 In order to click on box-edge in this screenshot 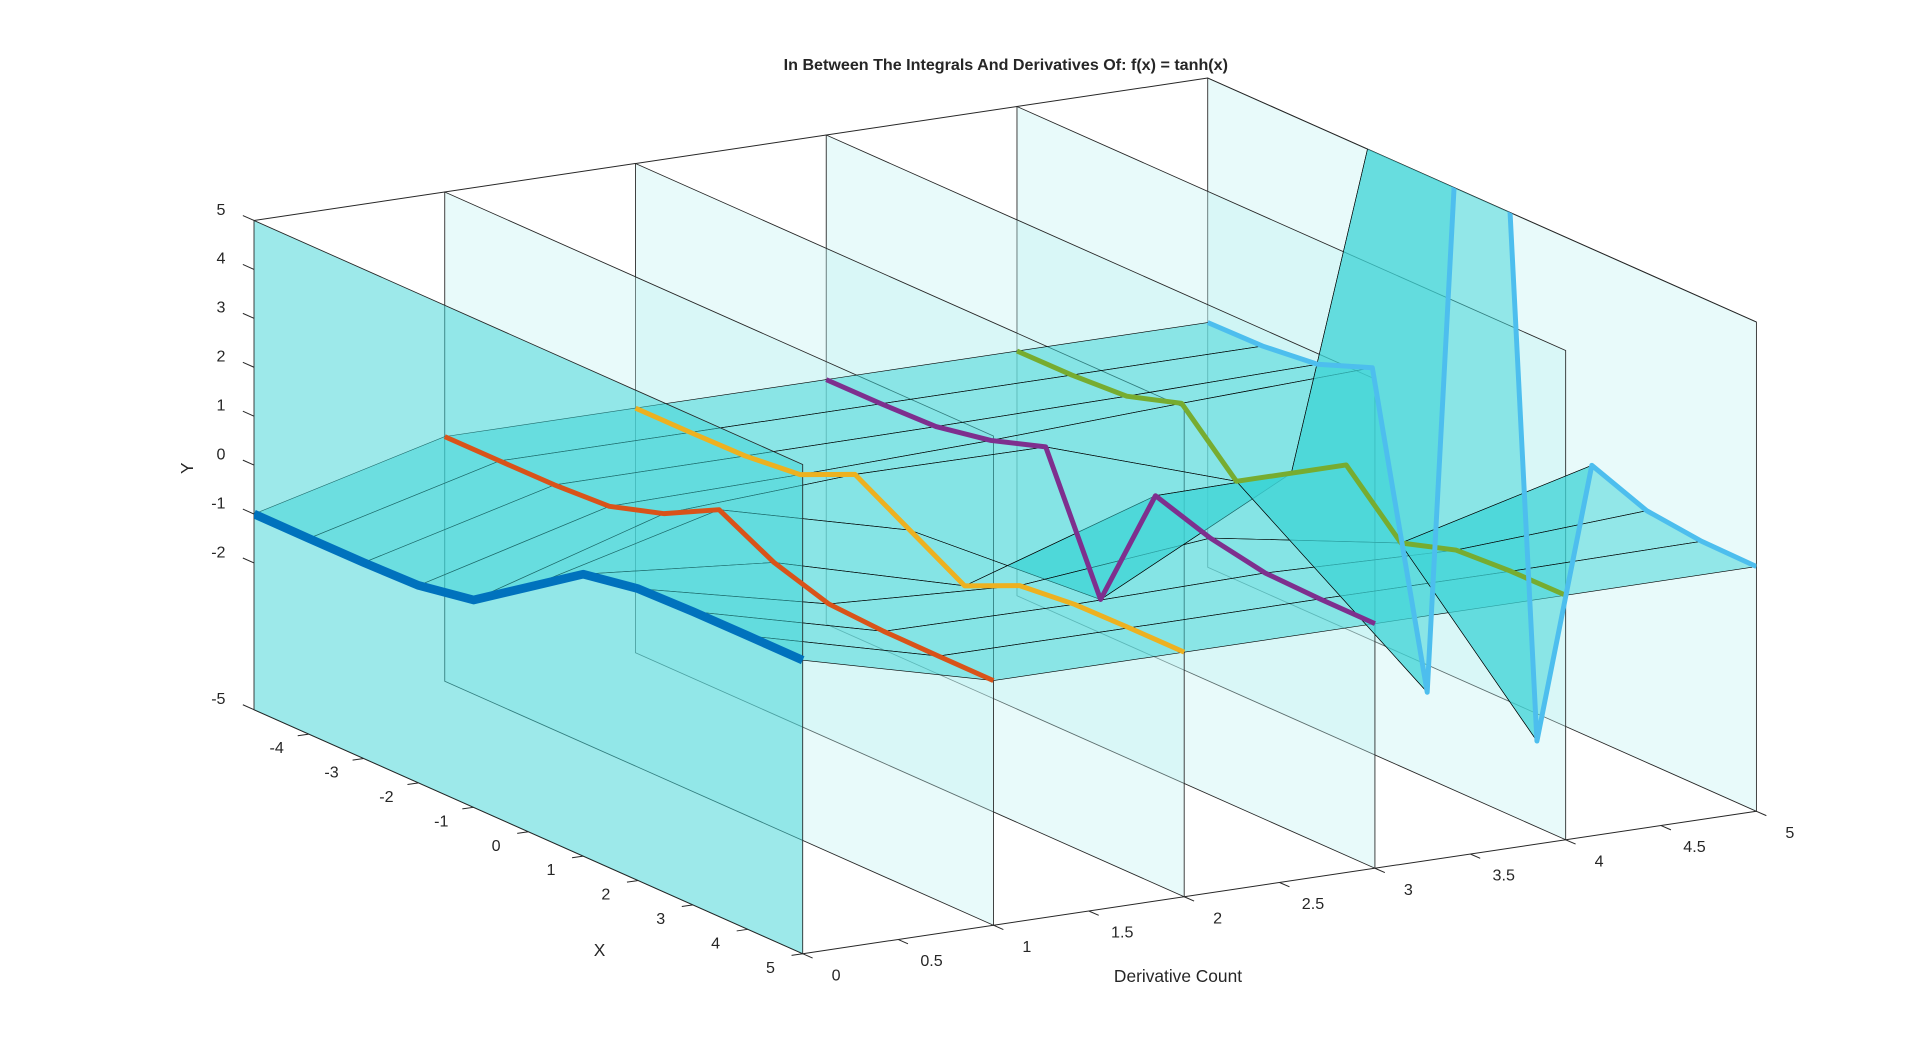, I will do `click(730, 149)`.